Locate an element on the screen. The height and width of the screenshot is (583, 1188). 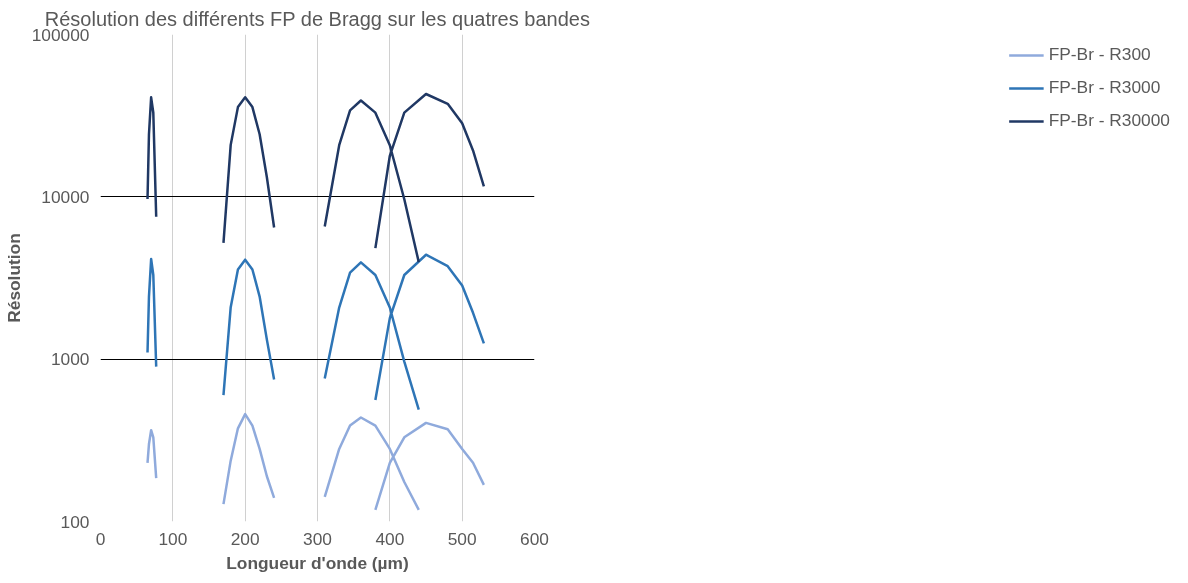
y-axis-title: Résolution is located at coordinates (13, 278).